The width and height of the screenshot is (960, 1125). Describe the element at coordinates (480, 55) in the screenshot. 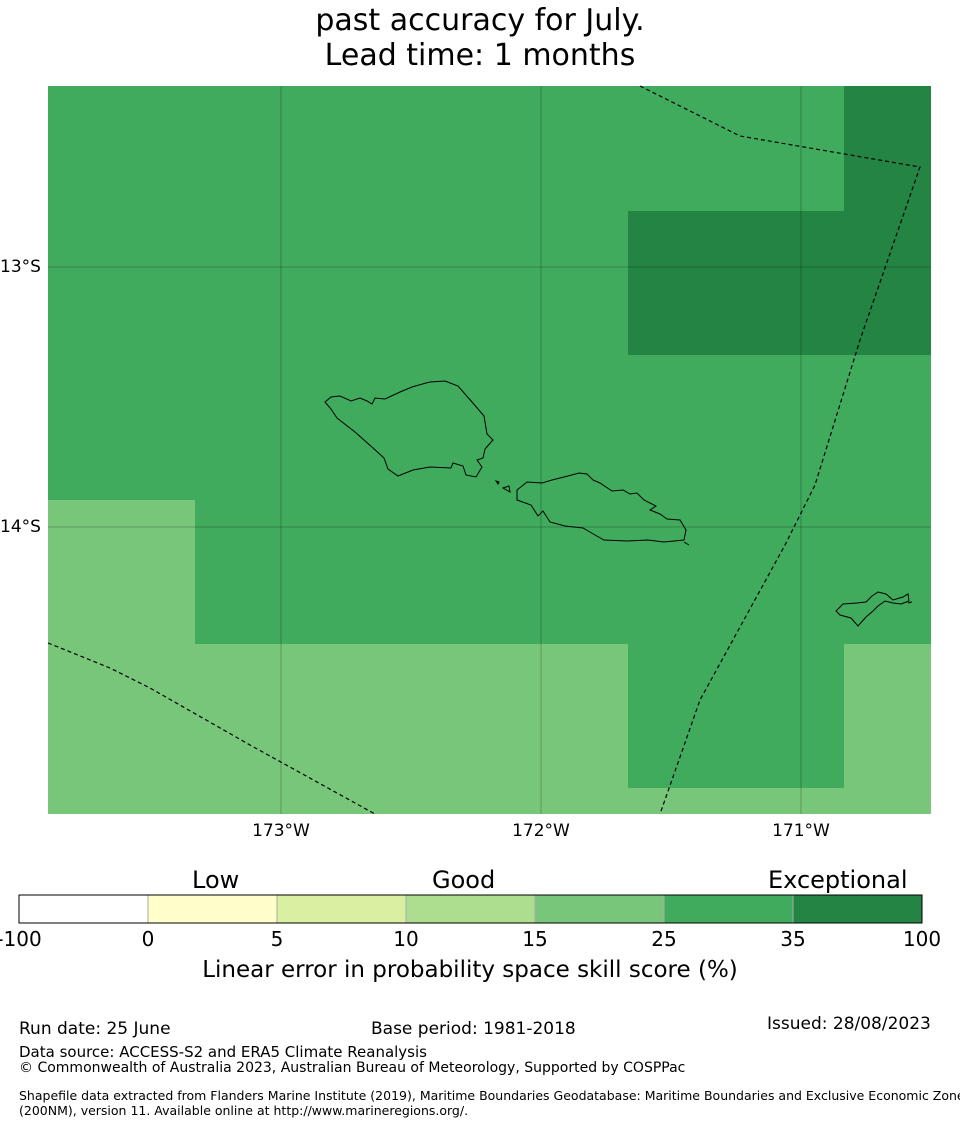

I see `map-title-line-2: Lead time: 1 months` at that location.